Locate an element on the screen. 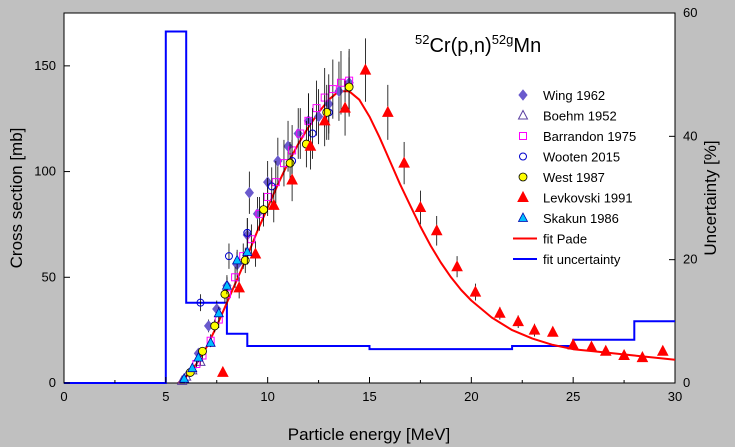 Image resolution: width=735 pixels, height=447 pixels. legend-swatch-boehm-1952 is located at coordinates (523, 114).